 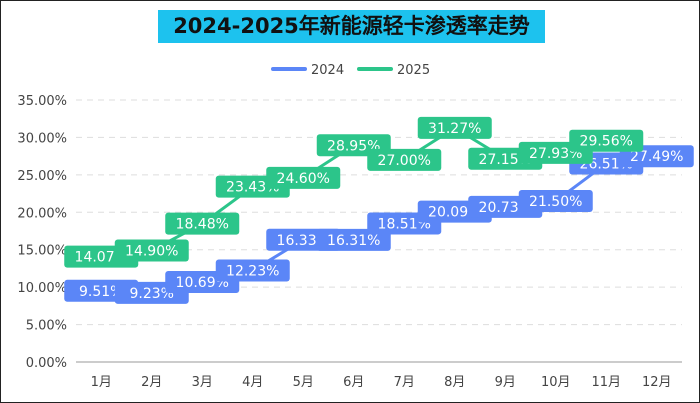 What do you see at coordinates (151, 382) in the screenshot?
I see `x-tick-label: 2月` at bounding box center [151, 382].